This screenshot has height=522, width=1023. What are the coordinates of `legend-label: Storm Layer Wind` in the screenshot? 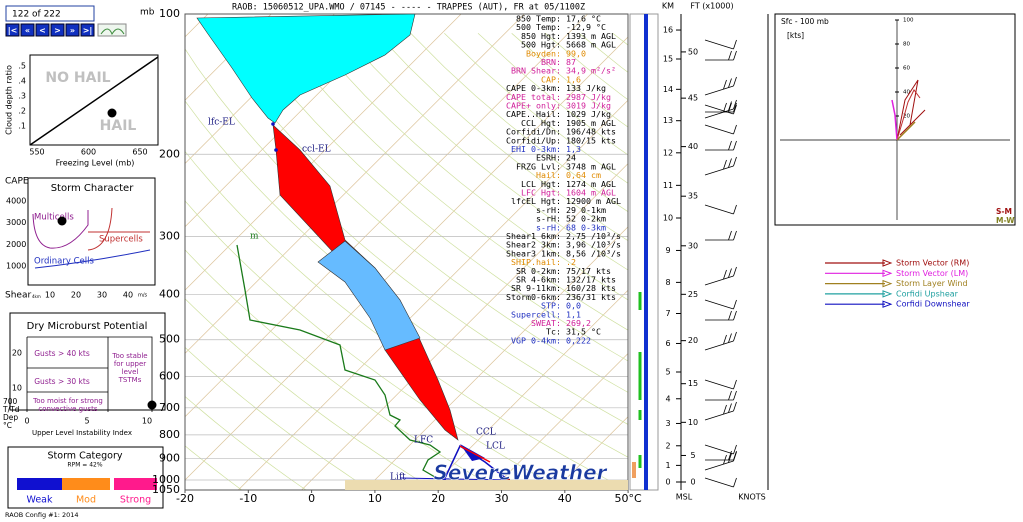 It's located at (932, 283).